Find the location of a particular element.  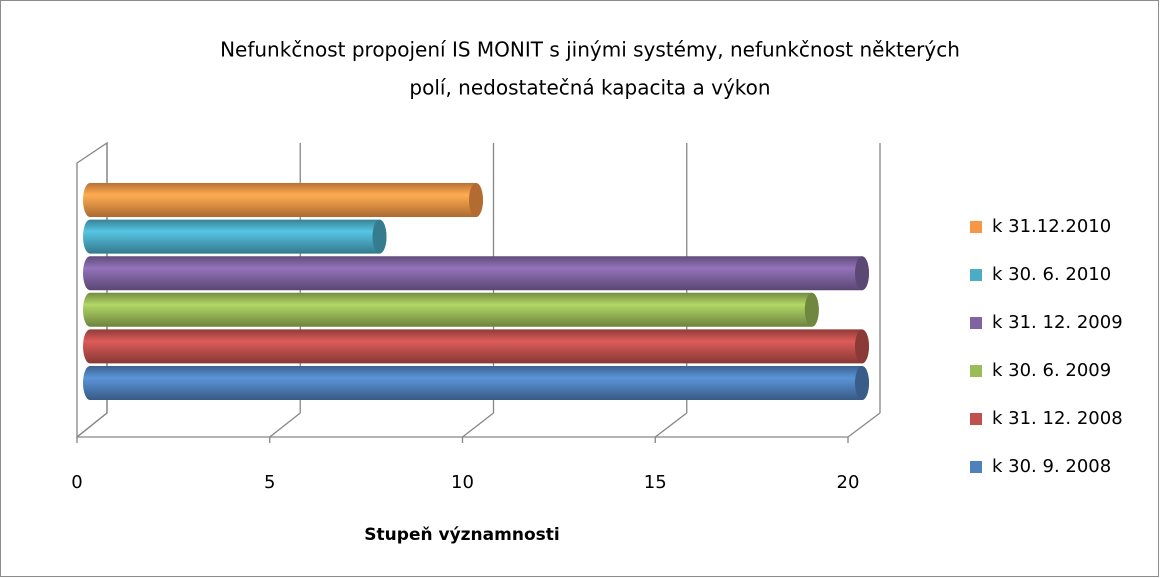

x-tick-label: 15 is located at coordinates (655, 482).